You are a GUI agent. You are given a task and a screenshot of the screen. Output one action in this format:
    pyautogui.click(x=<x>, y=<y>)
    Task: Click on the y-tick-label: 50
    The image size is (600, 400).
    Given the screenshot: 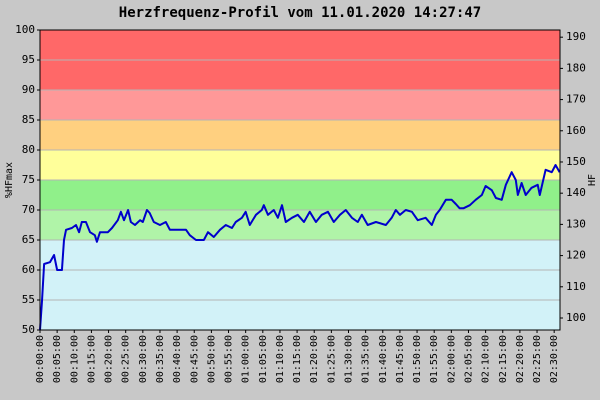 What is the action you would take?
    pyautogui.click(x=28, y=329)
    